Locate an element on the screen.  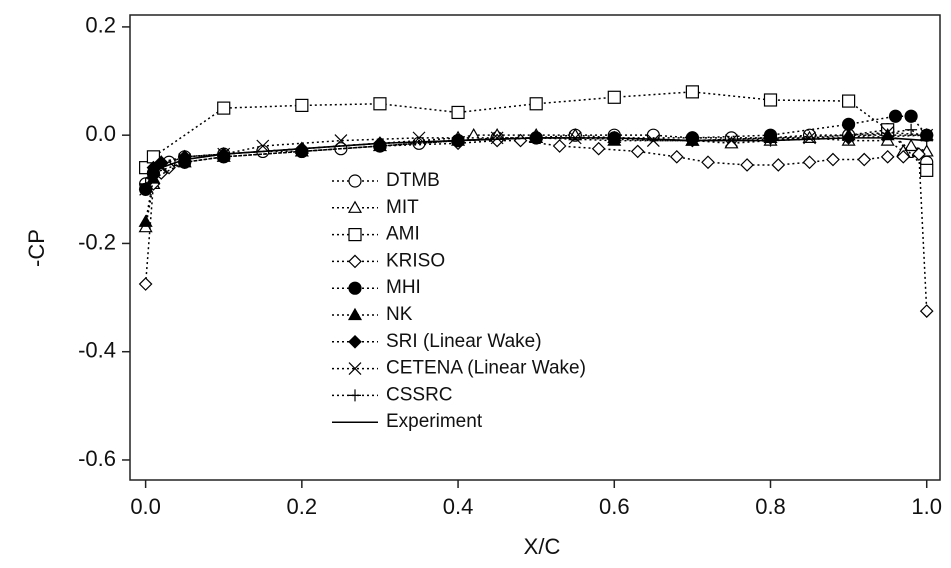
y-axis-label: -CP is located at coordinates (36, 248).